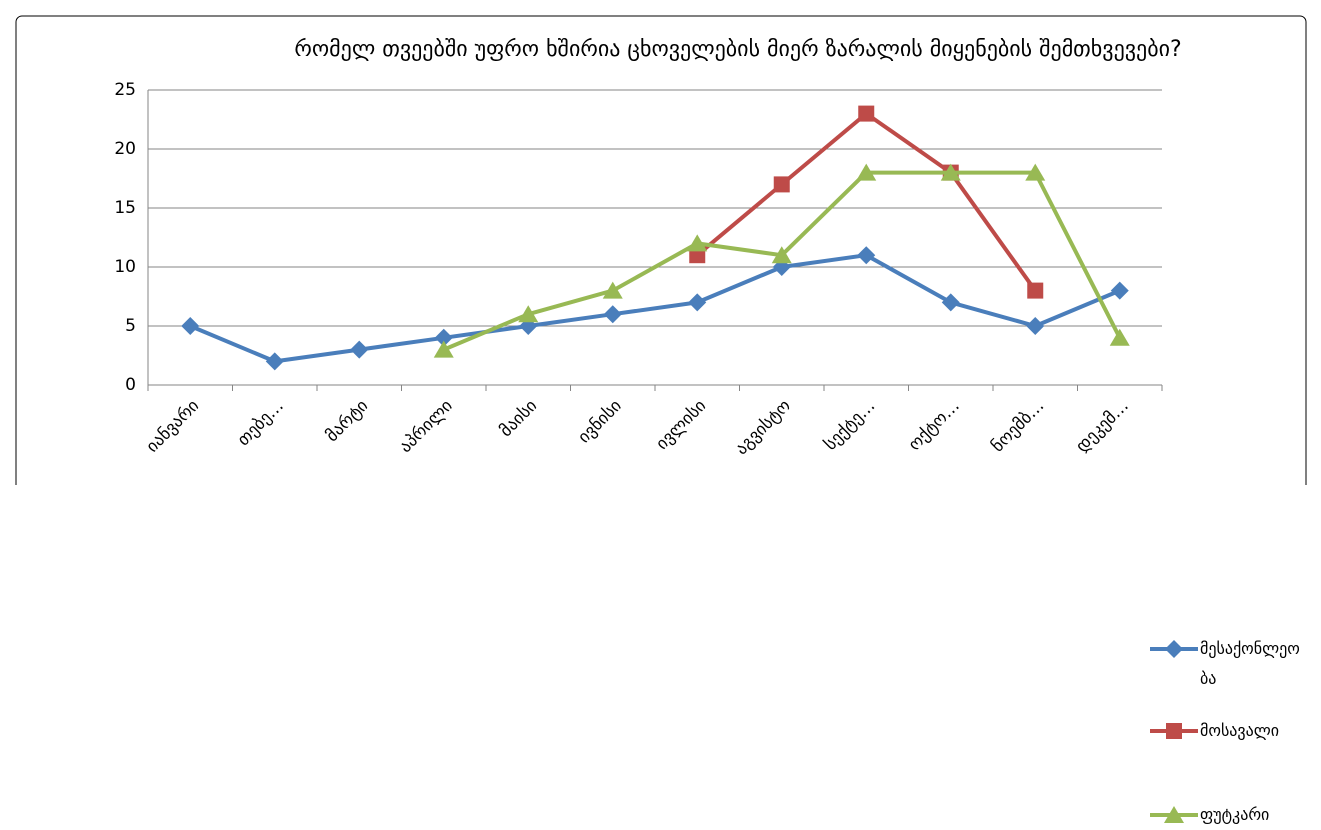  I want to click on x-tick-label: იანვარი, so click(173, 426).